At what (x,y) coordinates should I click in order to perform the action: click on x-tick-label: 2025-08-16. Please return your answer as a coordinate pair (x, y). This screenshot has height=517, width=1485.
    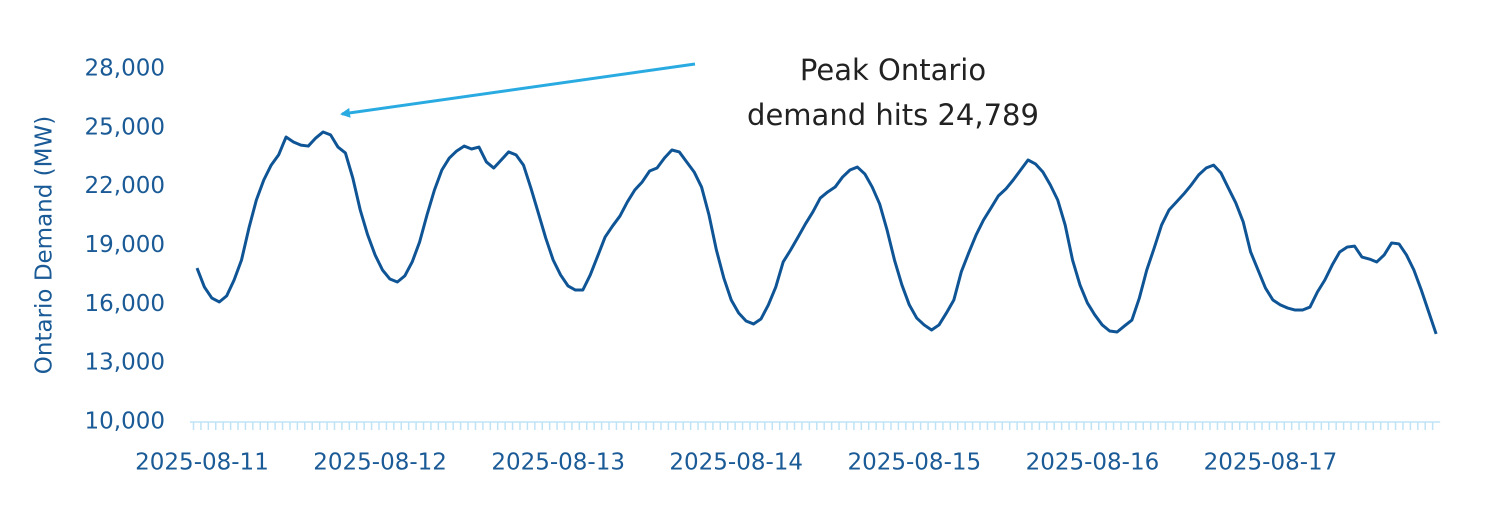
    Looking at the image, I should click on (1093, 463).